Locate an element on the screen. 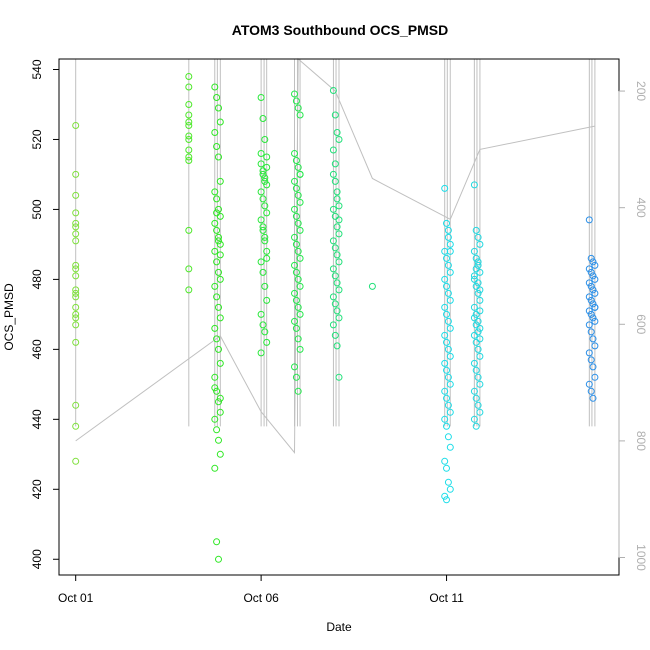 This screenshot has width=650, height=650. right-tick-label: 800 is located at coordinates (641, 441).